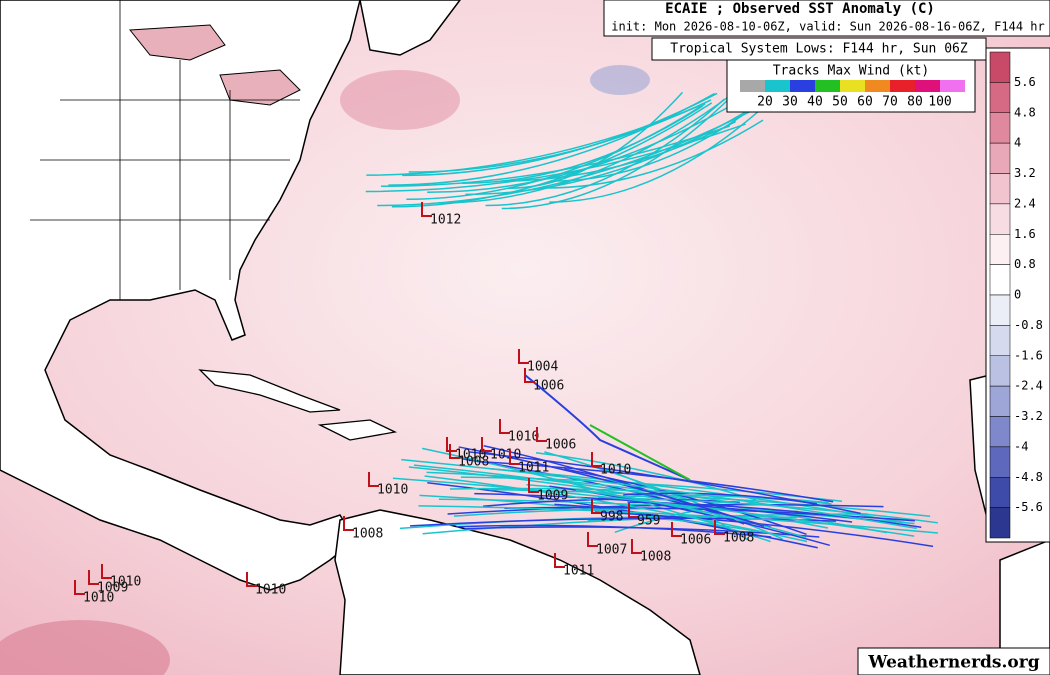 The image size is (1050, 675). Describe the element at coordinates (445, 220) in the screenshot. I see `low-pressure: 1012` at that location.